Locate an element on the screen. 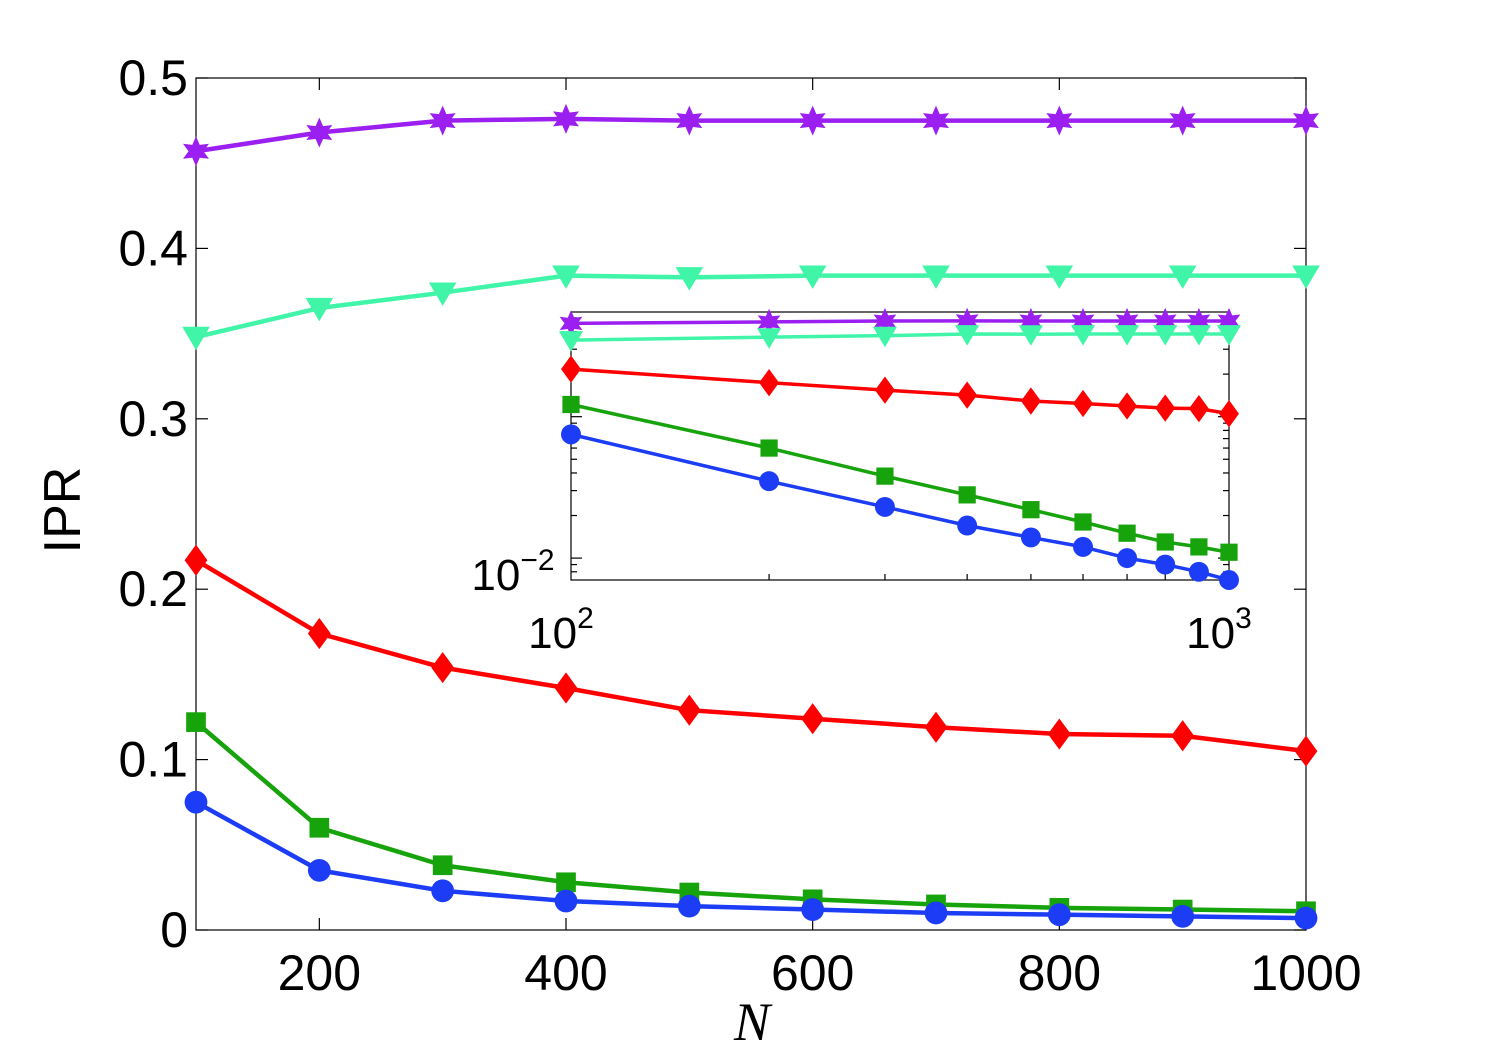 The width and height of the screenshot is (1506, 1054). inset-series-line-diamond is located at coordinates (900, 391).